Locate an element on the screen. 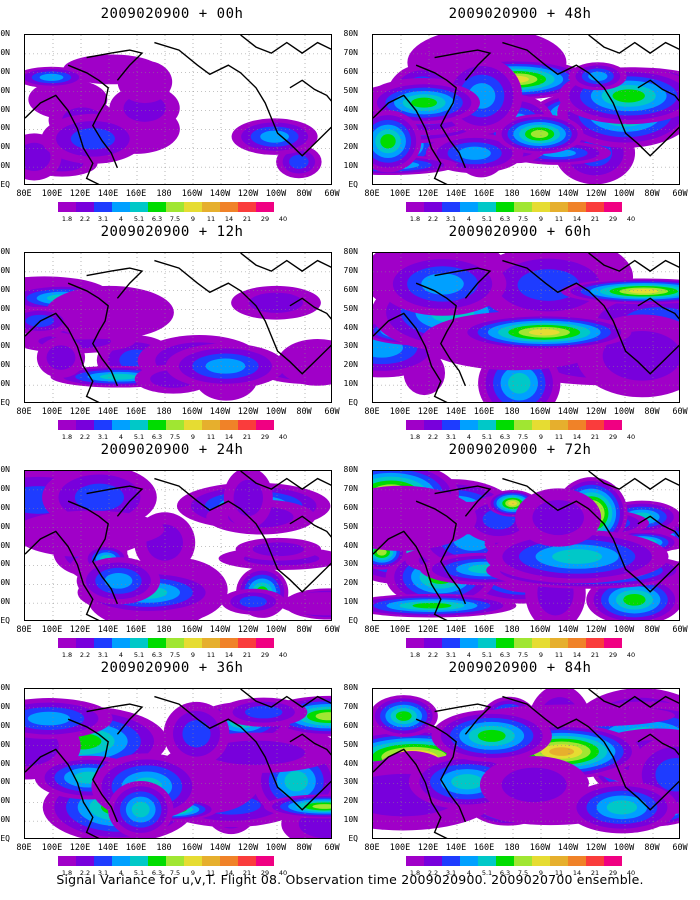 The height and width of the screenshot is (900, 700). colorbar-label: 14 is located at coordinates (229, 219).